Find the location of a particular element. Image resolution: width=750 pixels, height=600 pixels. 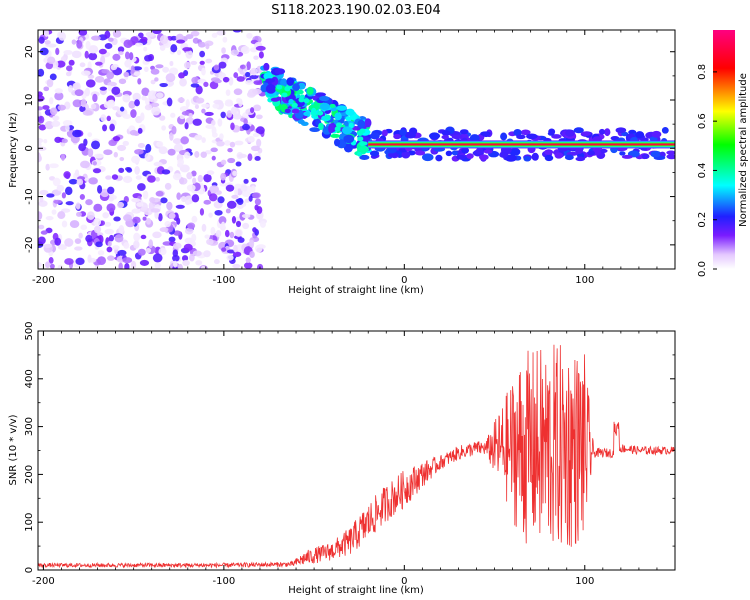

colorbar-tick-label: 0.6 is located at coordinates (702, 121).